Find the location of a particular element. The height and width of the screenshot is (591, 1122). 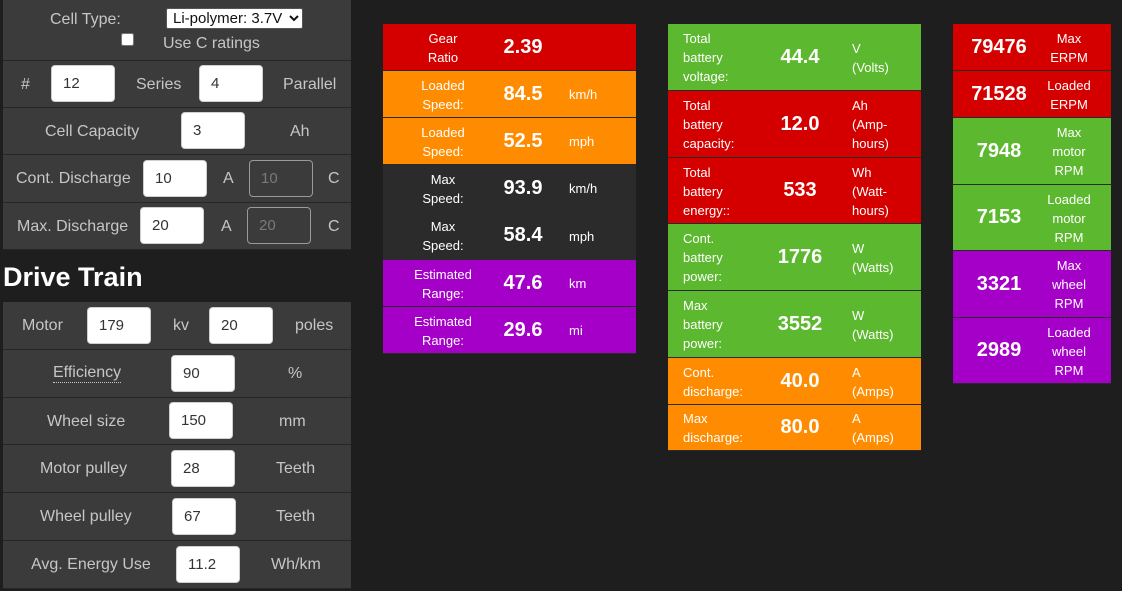

drive-train-heading: Drive Train is located at coordinates (73, 277).